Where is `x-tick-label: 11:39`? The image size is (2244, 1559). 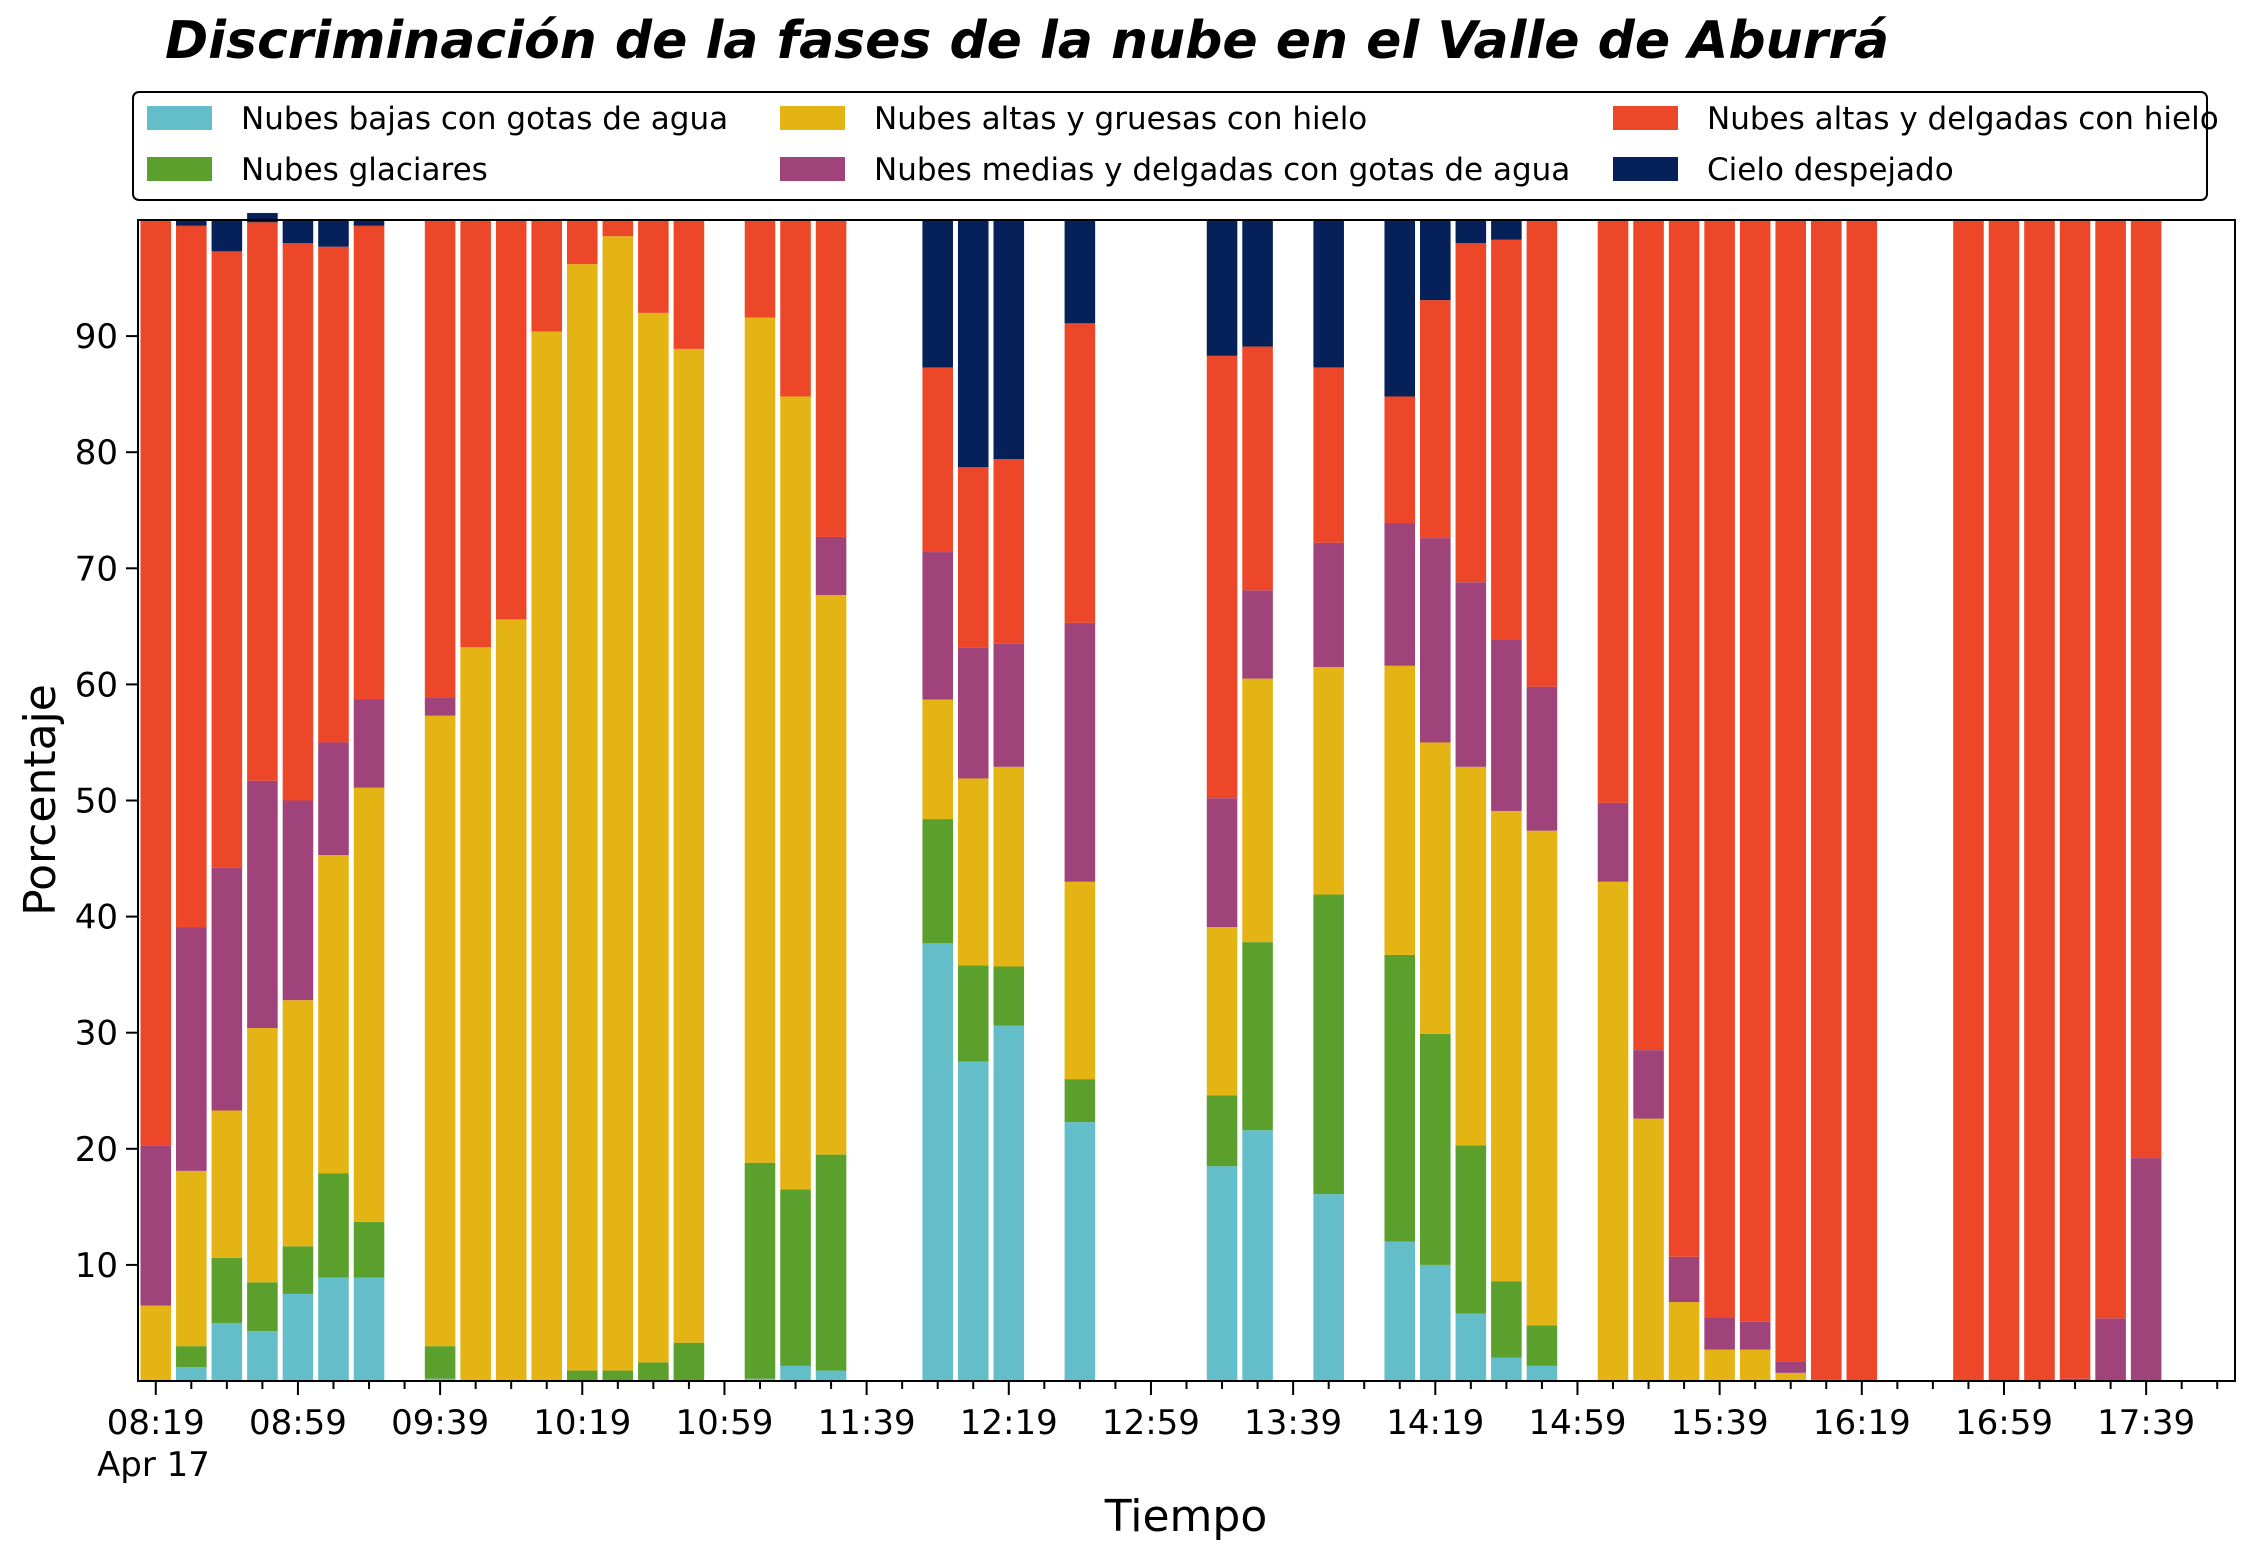
x-tick-label: 11:39 is located at coordinates (867, 1423).